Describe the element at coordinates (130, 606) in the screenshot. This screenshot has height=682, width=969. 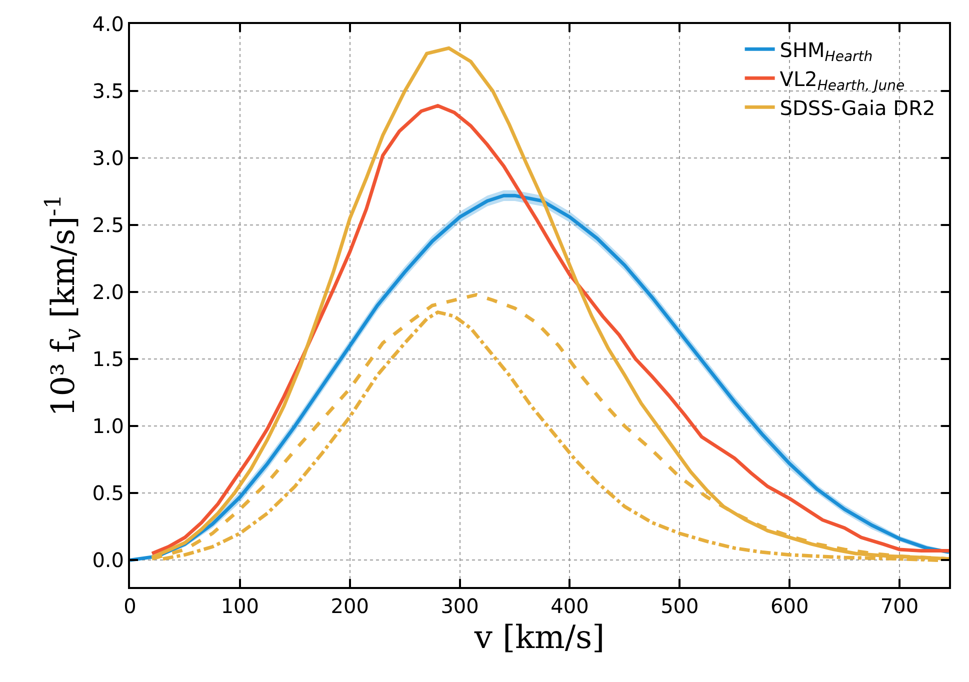
I see `x-tick-label: 0` at that location.